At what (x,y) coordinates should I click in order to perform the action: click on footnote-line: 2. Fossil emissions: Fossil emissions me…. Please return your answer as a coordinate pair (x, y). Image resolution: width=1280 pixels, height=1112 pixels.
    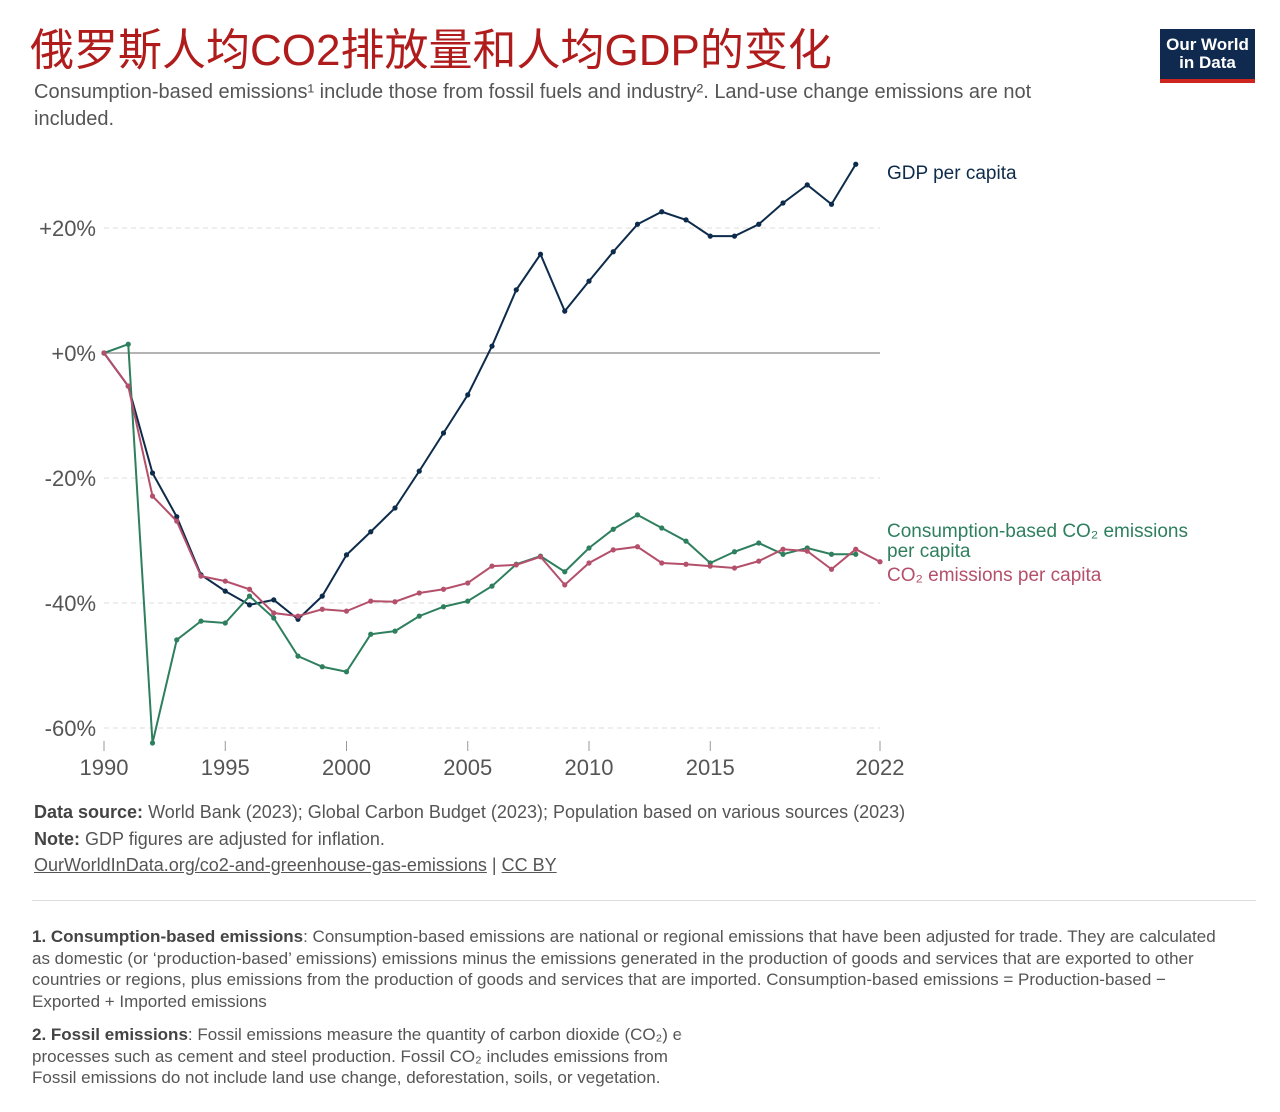
    Looking at the image, I should click on (632, 1035).